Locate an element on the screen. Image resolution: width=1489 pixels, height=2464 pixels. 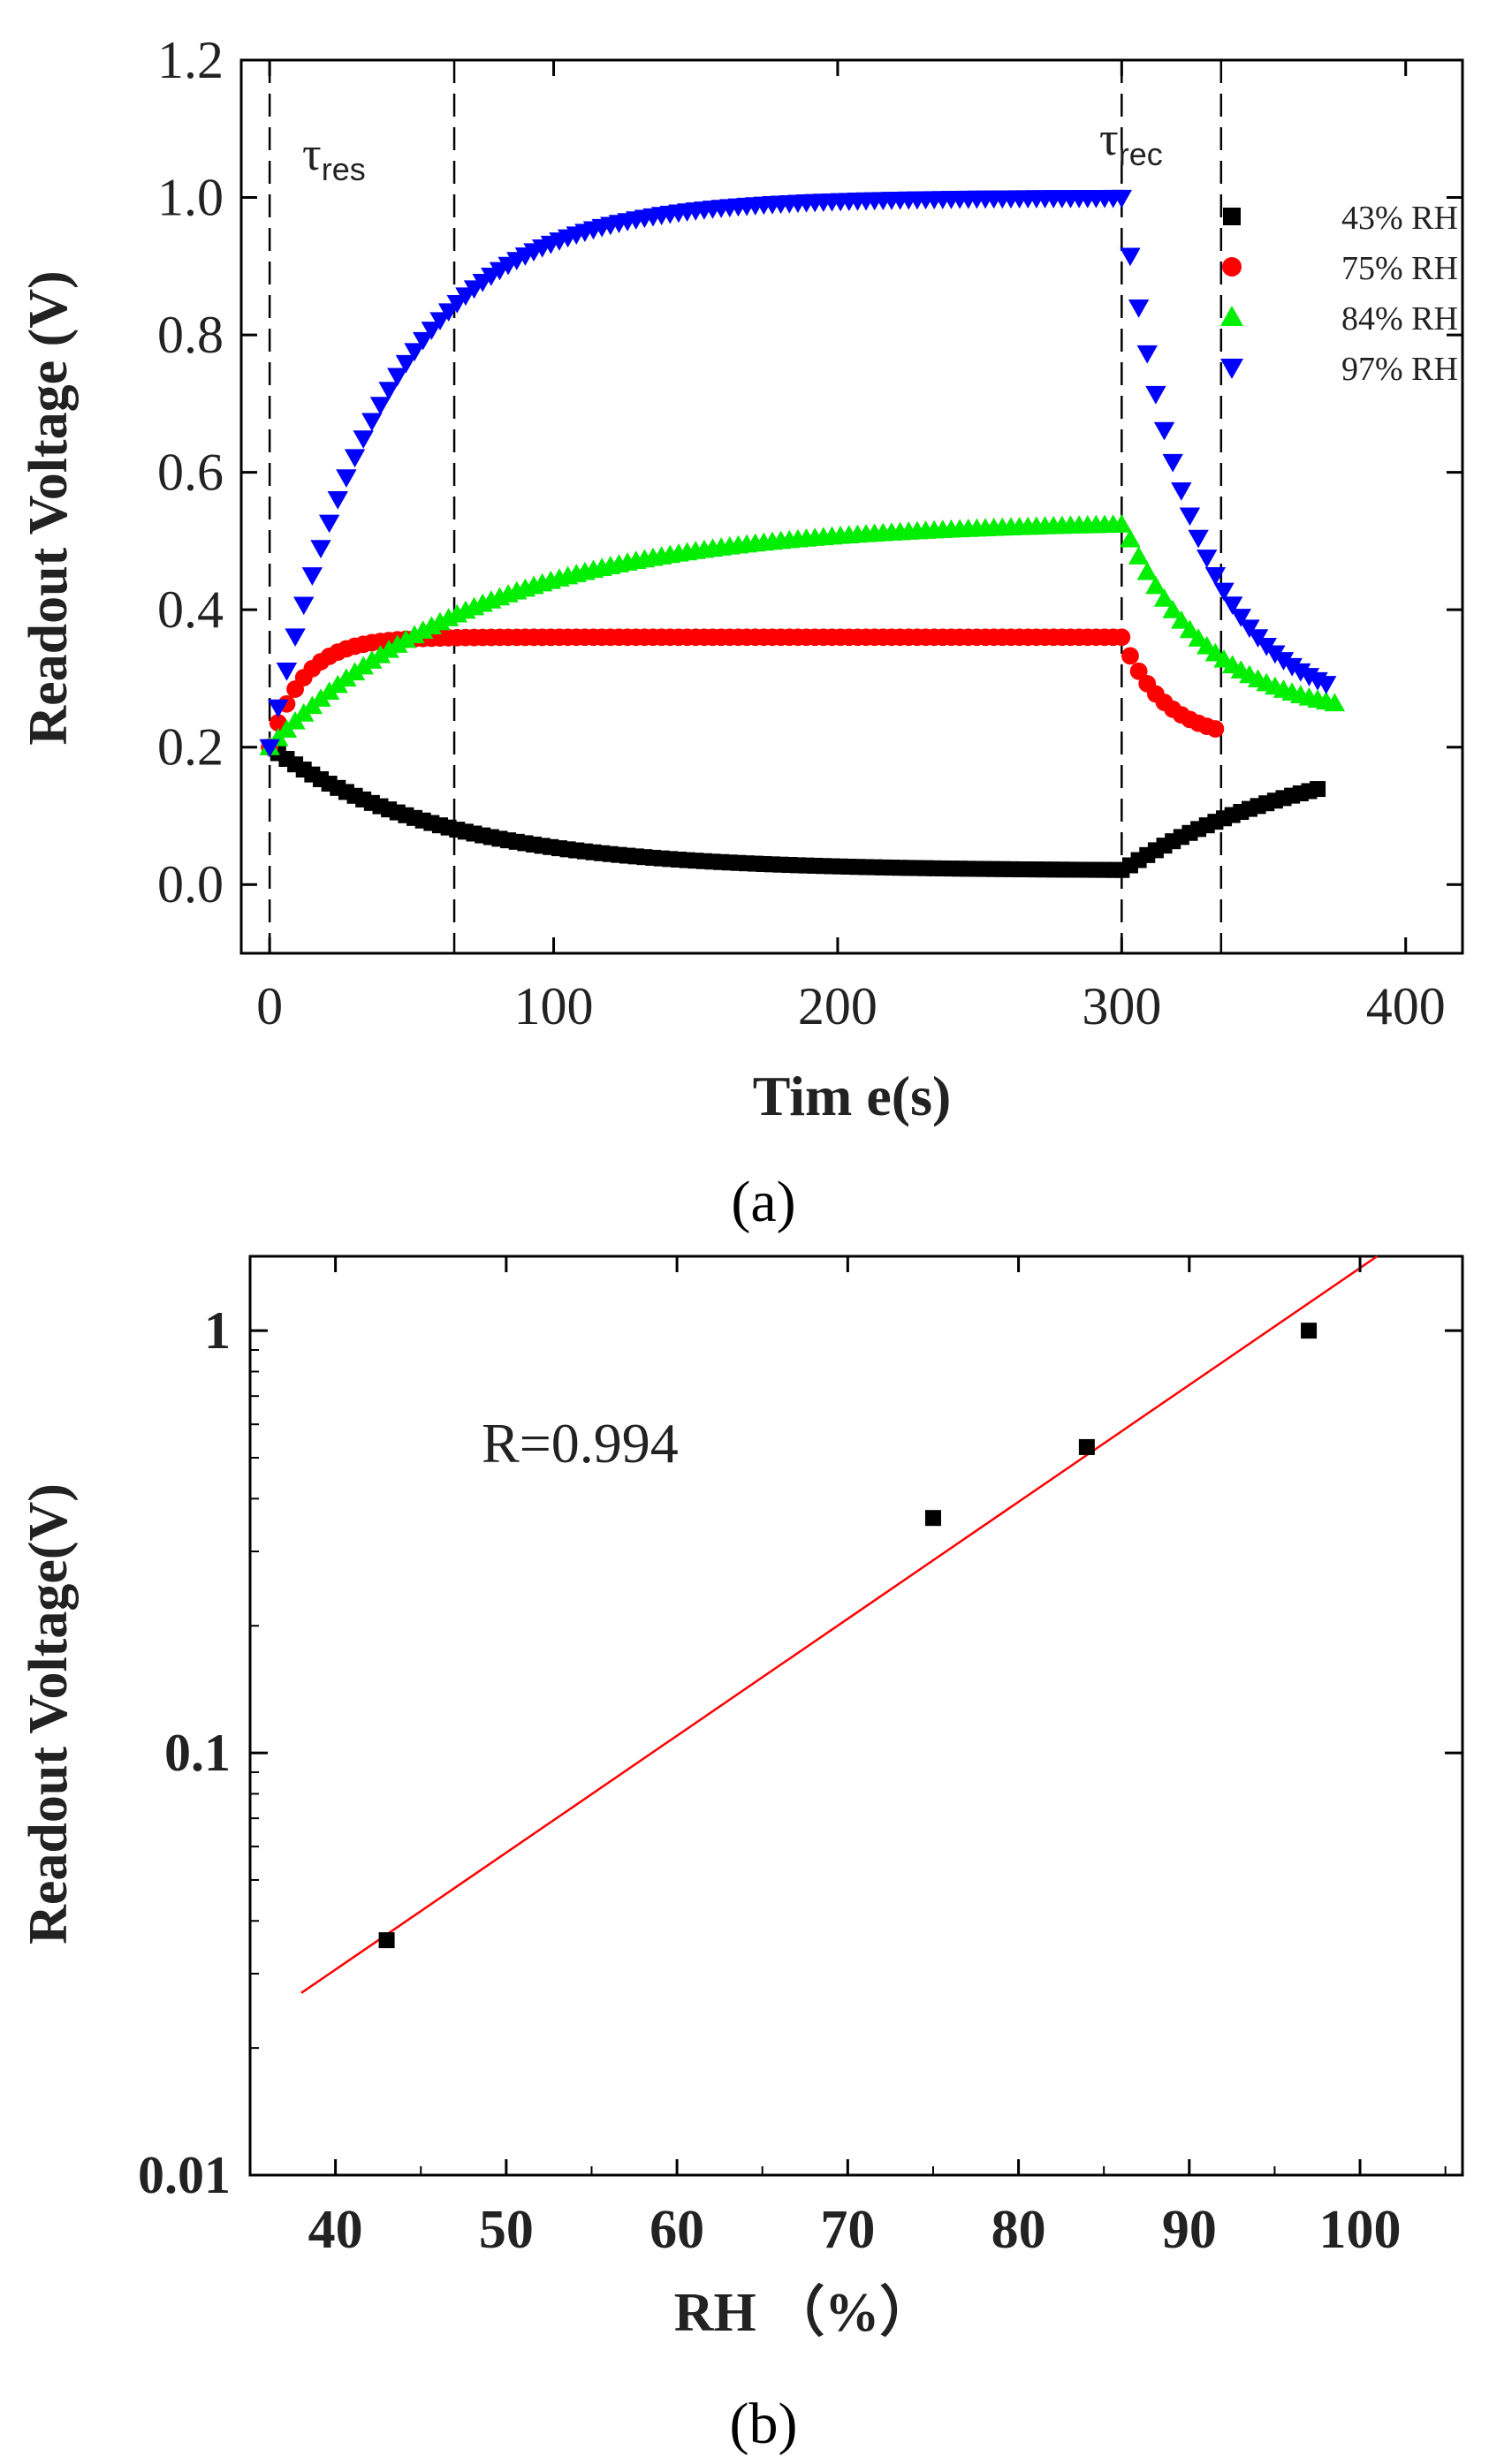
legend-label: 75% RH is located at coordinates (1399, 268).